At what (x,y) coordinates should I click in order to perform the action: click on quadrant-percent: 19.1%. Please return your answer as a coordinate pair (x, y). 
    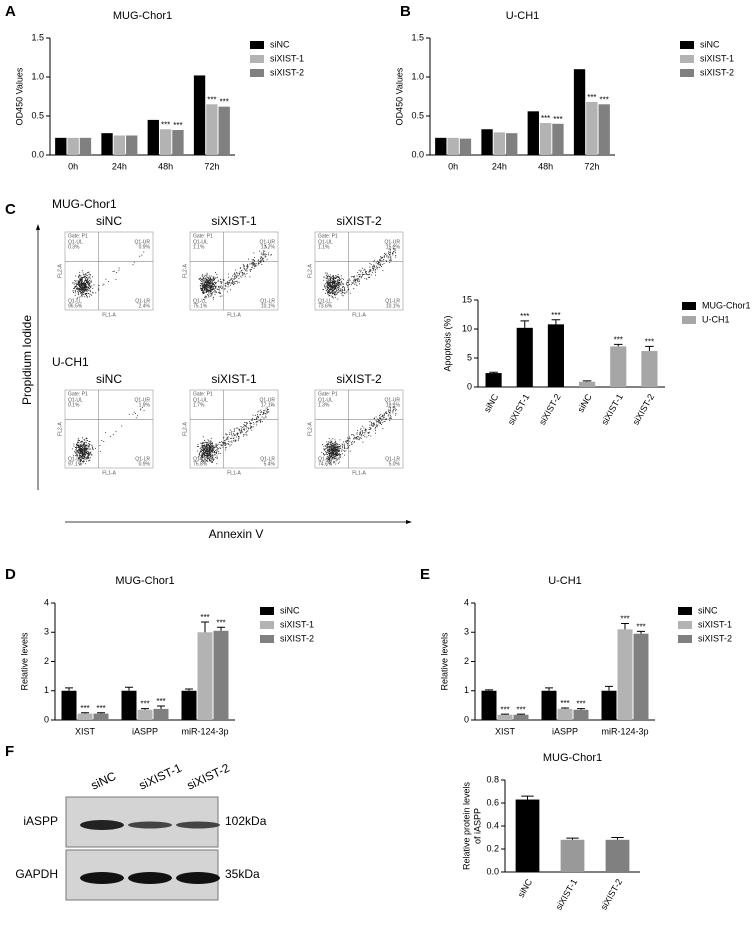
    Looking at the image, I should click on (393, 405).